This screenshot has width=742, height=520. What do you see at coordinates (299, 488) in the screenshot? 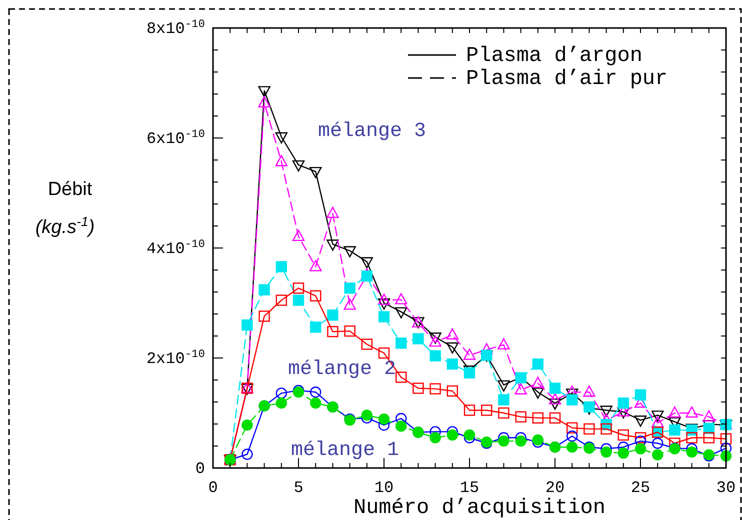
I see `x-tick-label: 5` at bounding box center [299, 488].